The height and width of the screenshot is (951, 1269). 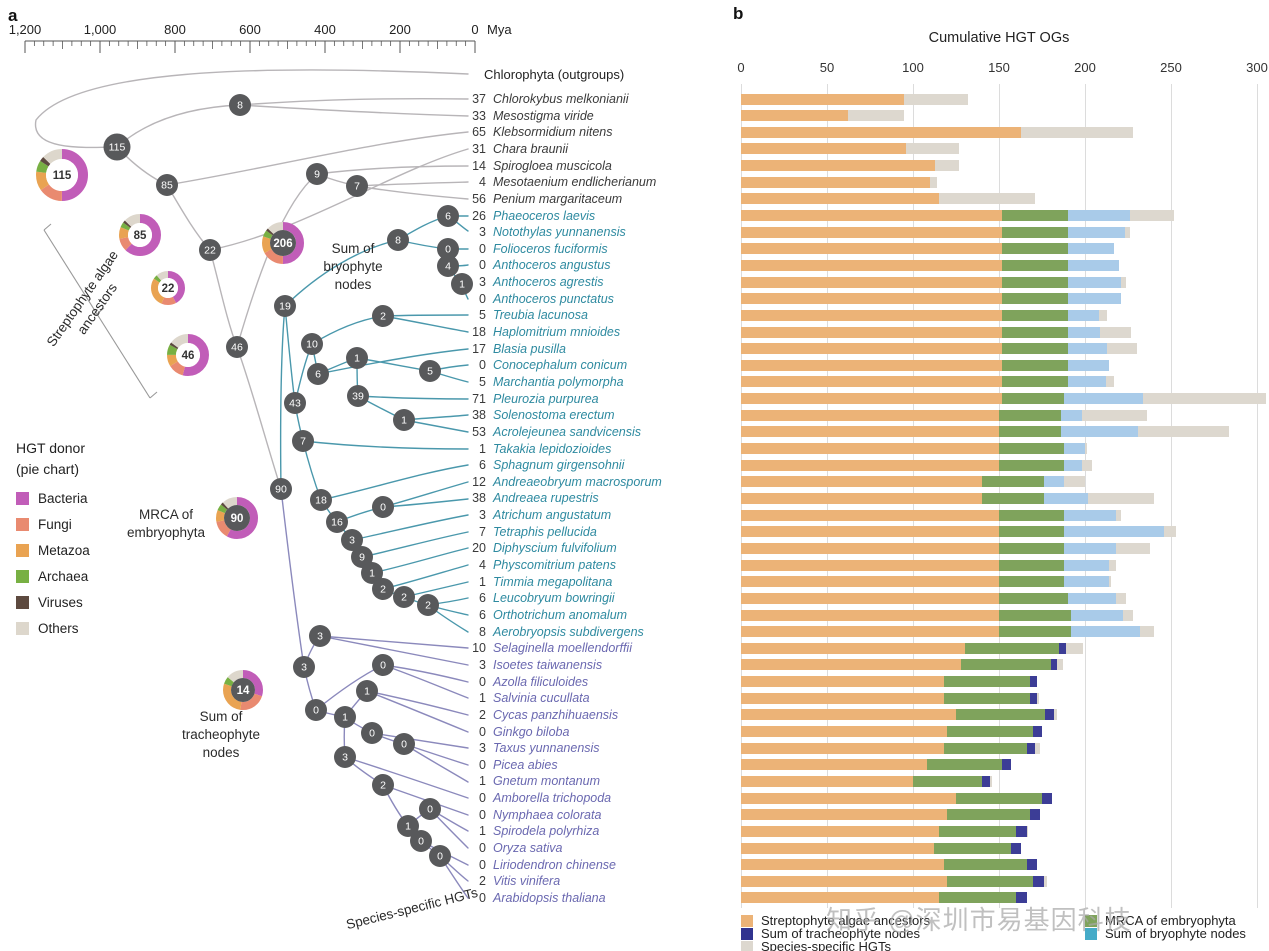 I want to click on species-hgt-count: 1, so click(x=482, y=448).